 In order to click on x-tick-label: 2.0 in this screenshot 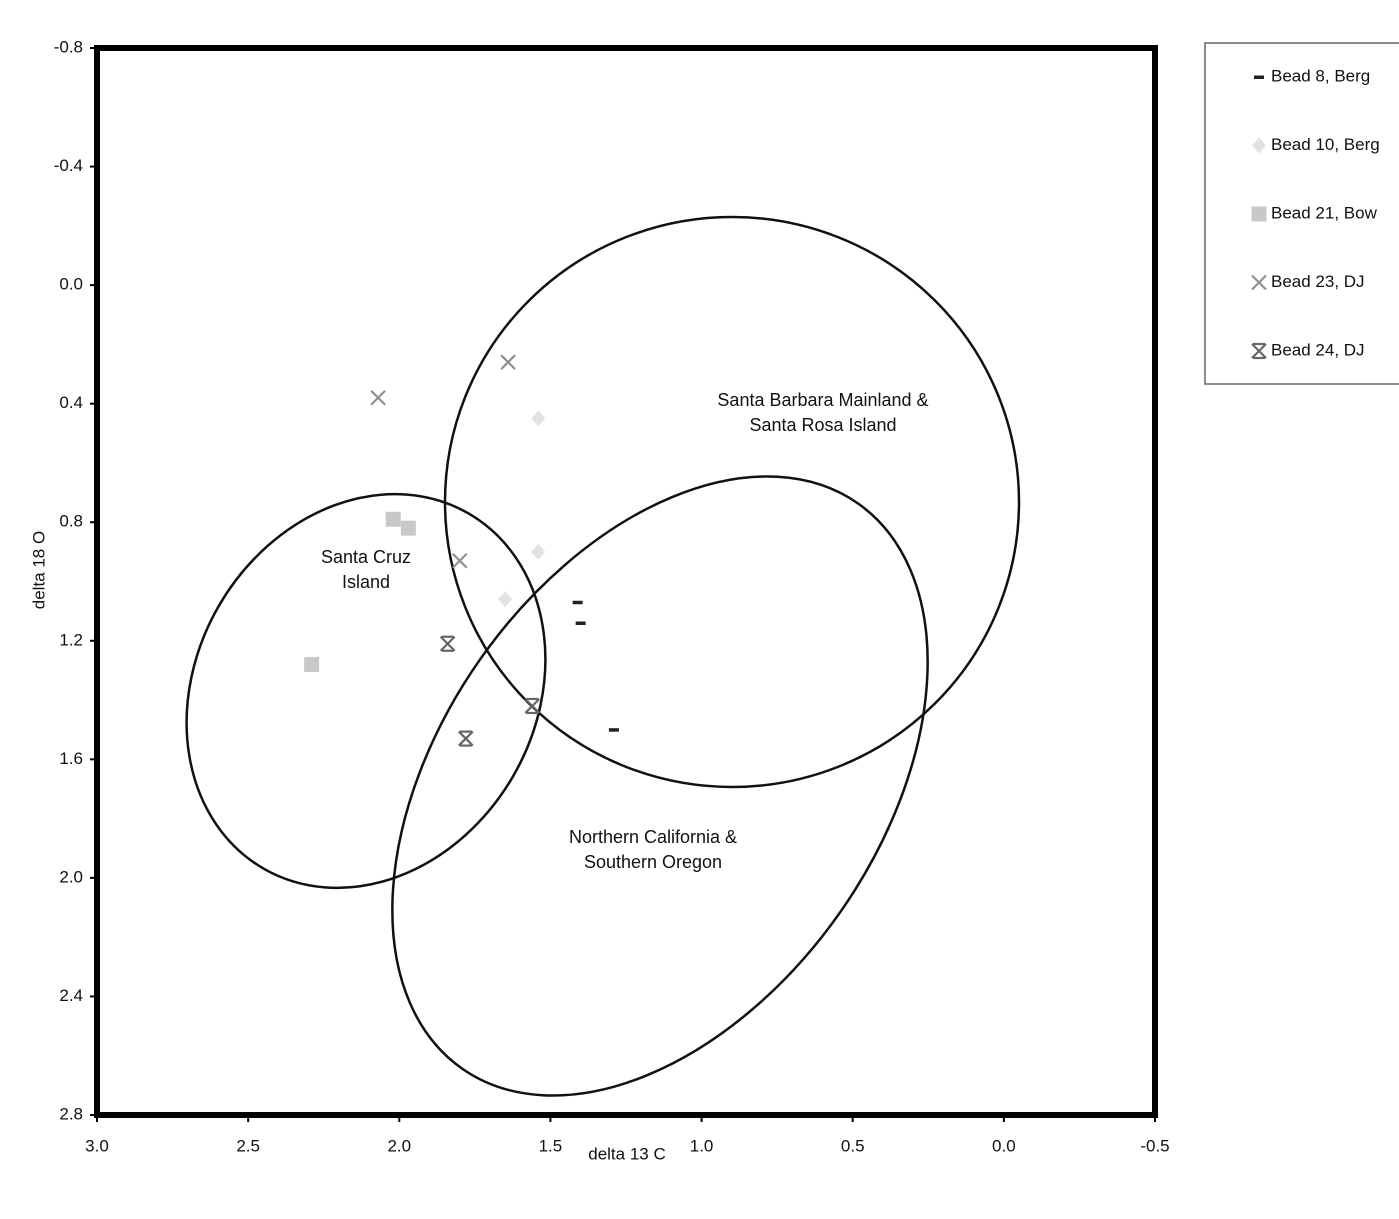, I will do `click(399, 1145)`.